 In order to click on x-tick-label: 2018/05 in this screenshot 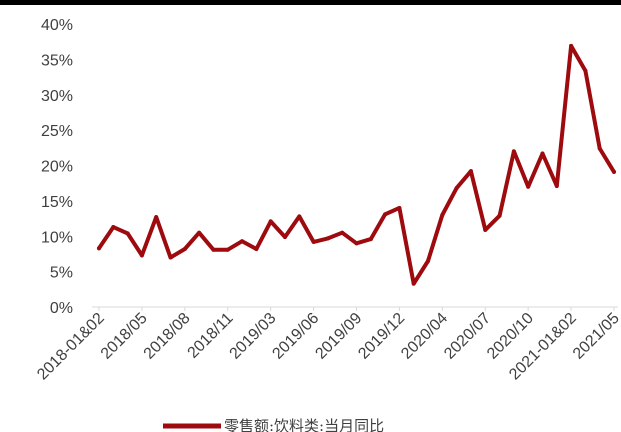, I will do `click(124, 336)`.